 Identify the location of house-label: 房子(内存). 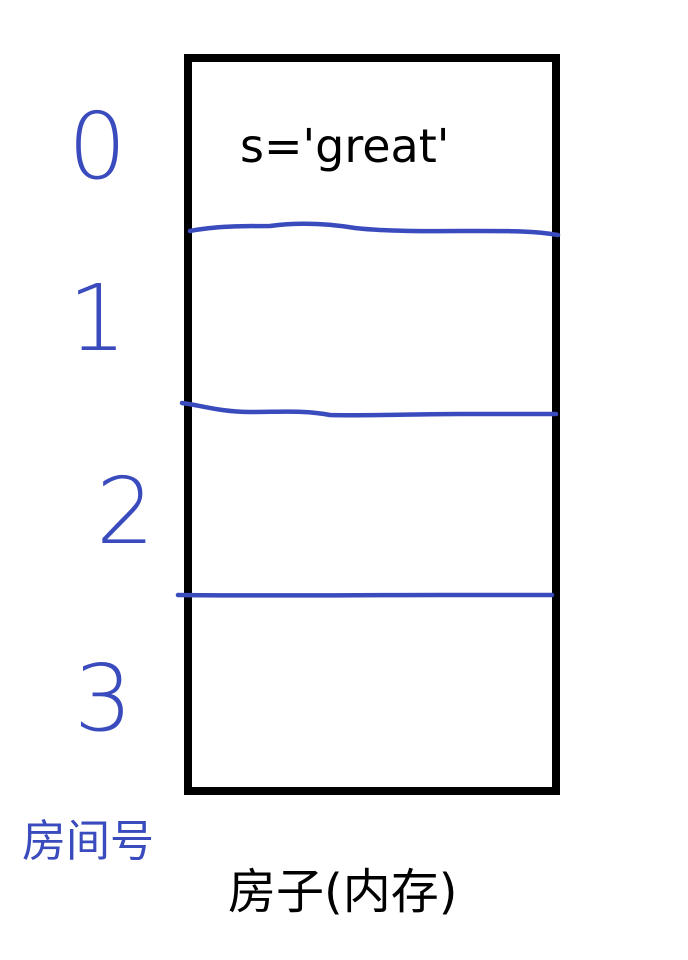
(342, 892).